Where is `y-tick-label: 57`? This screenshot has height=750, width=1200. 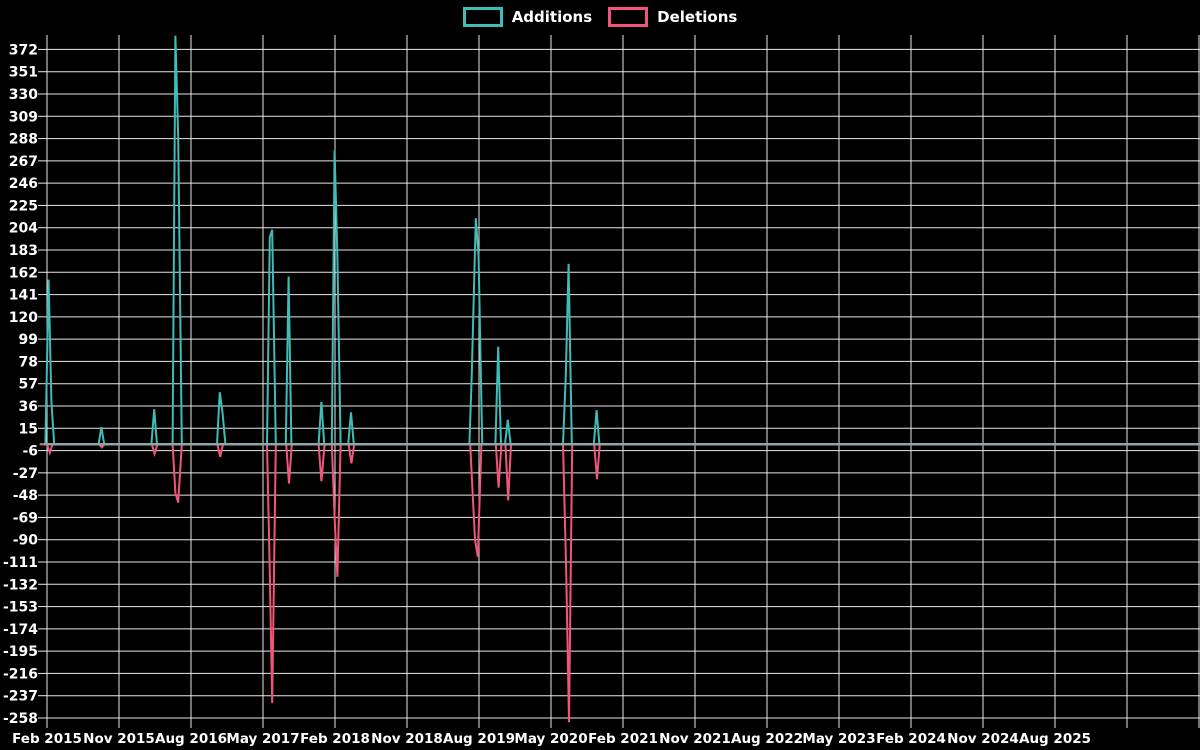
y-tick-label: 57 is located at coordinates (28, 385).